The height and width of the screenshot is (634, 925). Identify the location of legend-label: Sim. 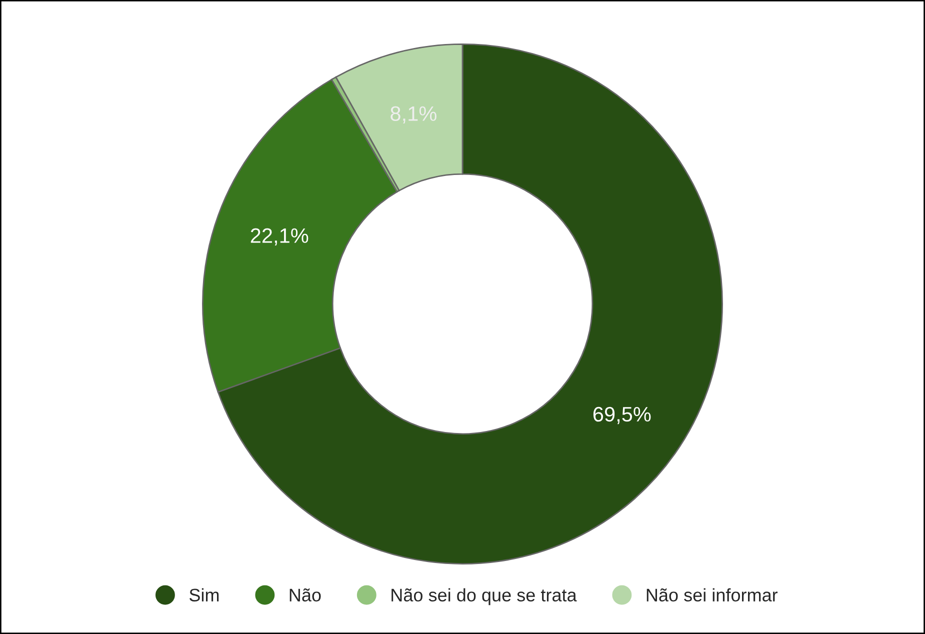
(204, 595).